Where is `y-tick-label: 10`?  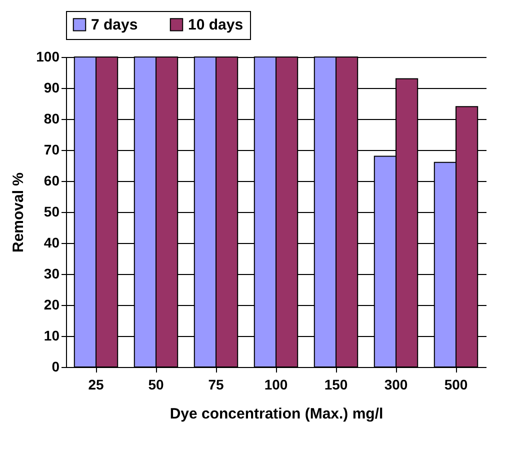 y-tick-label: 10 is located at coordinates (52, 336).